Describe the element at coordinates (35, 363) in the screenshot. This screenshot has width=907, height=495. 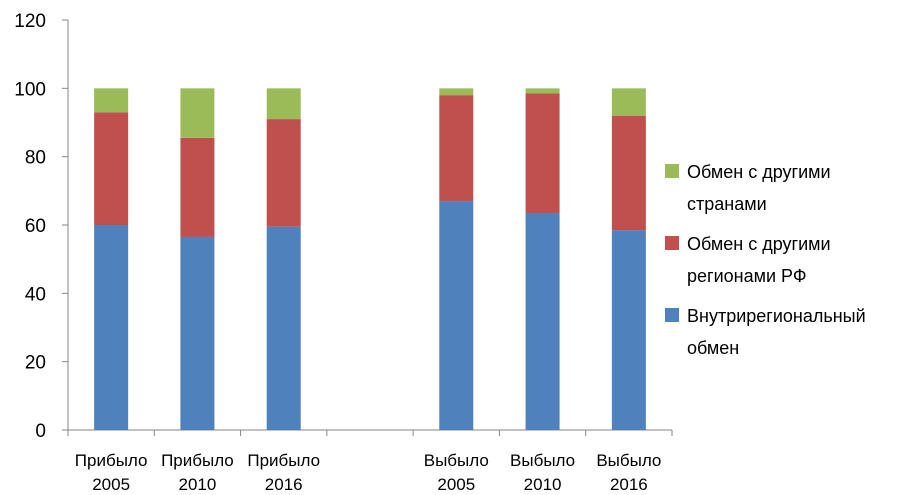
I see `y-tick-label: 20` at that location.